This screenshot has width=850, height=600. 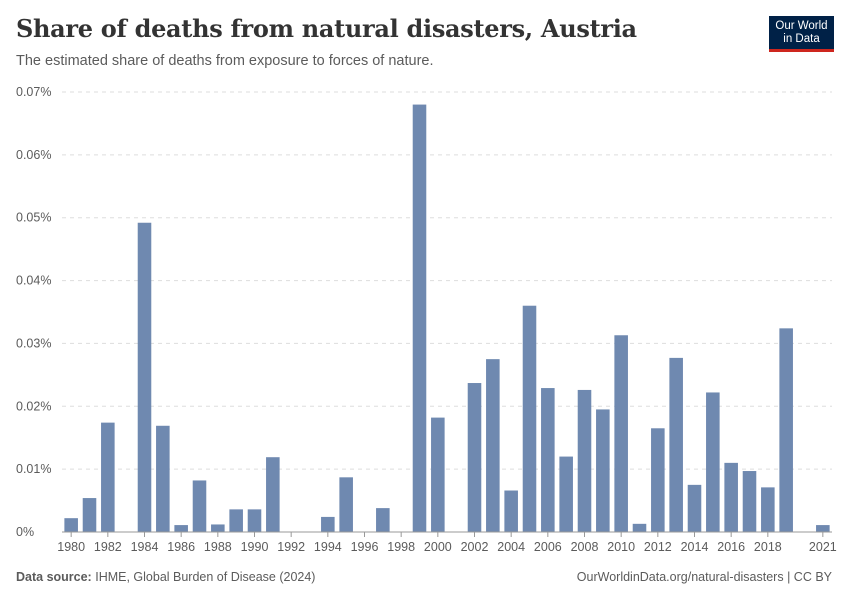 What do you see at coordinates (401, 547) in the screenshot?
I see `x-tick-label: 1998` at bounding box center [401, 547].